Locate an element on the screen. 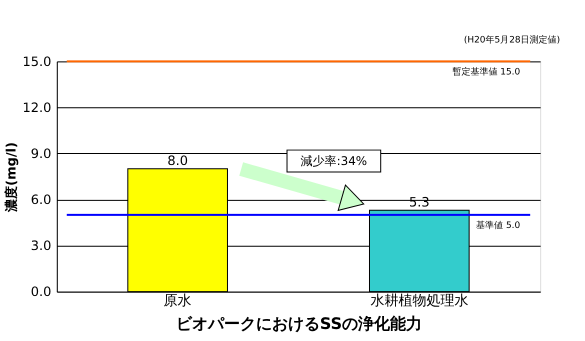  y-tick-label: 12.0 is located at coordinates (37, 108).